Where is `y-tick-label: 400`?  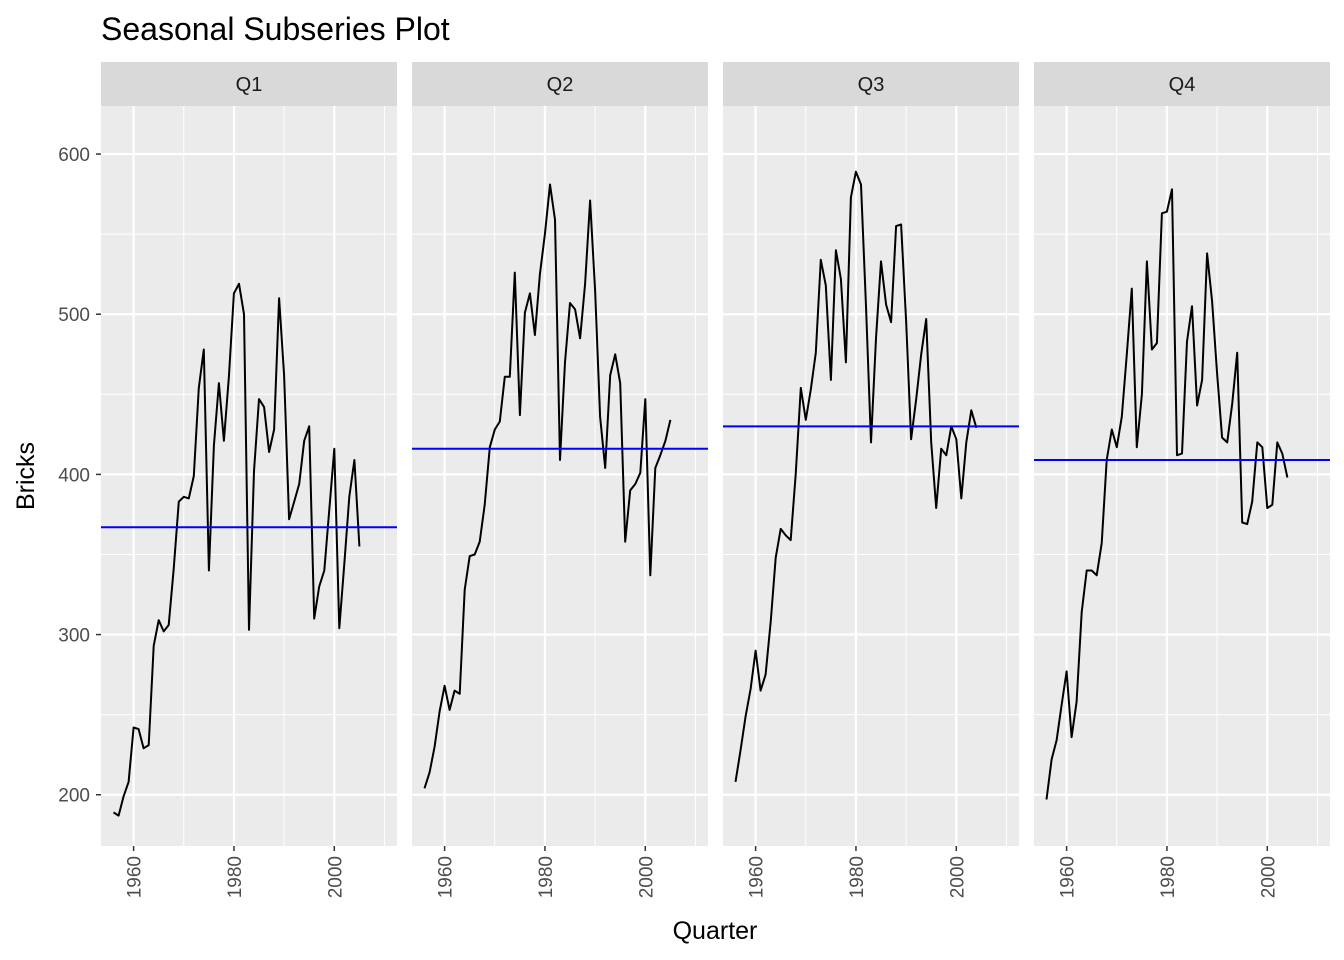
y-tick-label: 400 is located at coordinates (74, 475).